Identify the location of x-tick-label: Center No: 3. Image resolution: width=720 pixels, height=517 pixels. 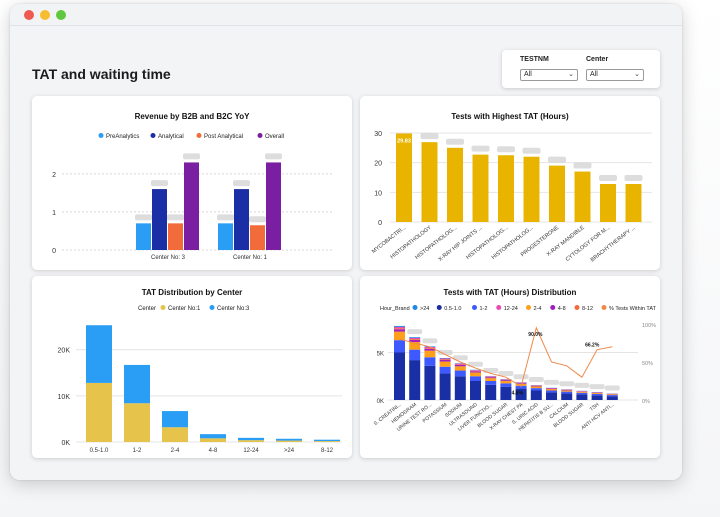
(168, 258).